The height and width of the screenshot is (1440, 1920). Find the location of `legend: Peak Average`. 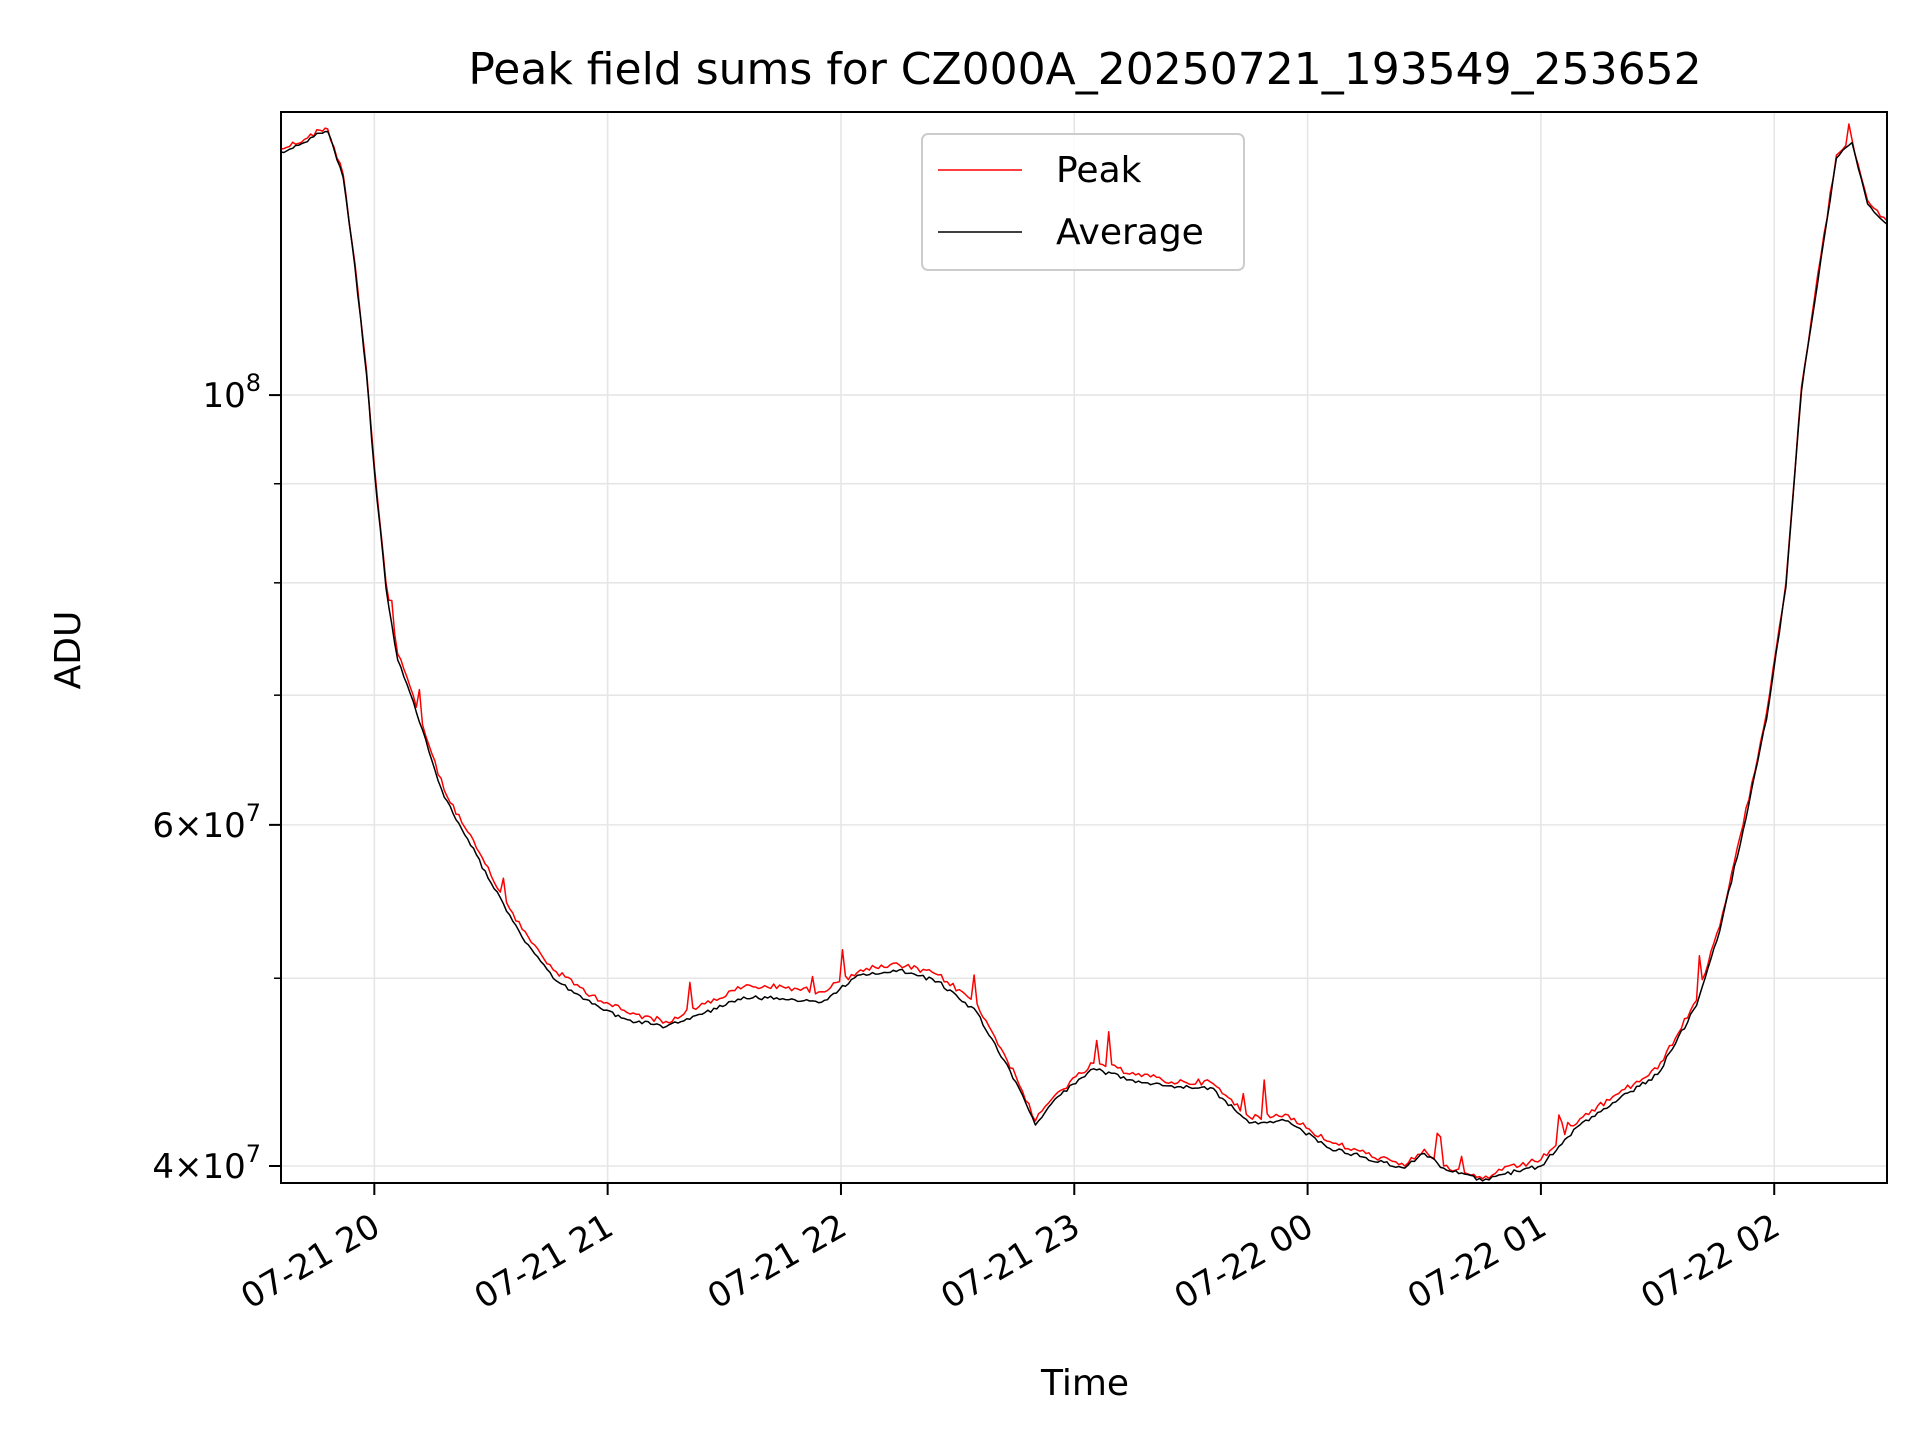

legend: Peak Average is located at coordinates (1083, 202).